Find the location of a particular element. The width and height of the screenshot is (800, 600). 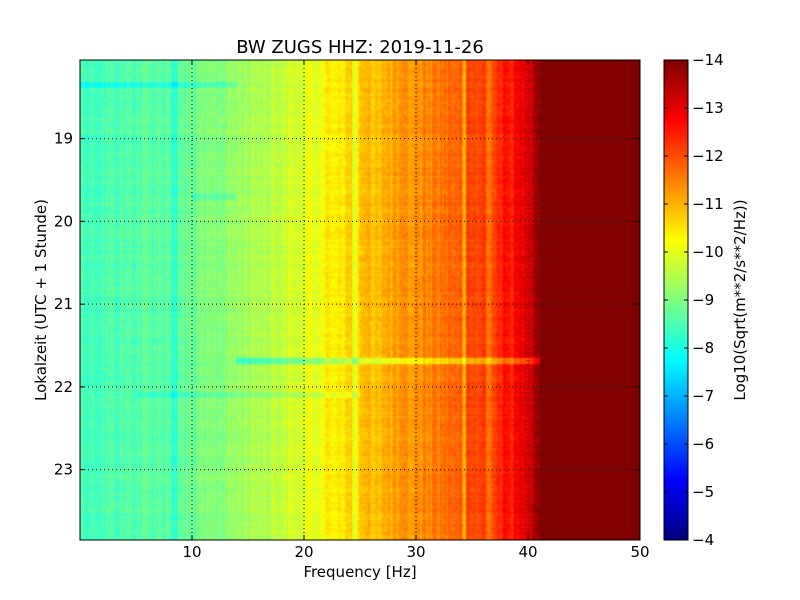

x-tick-label: 10 is located at coordinates (191, 552).